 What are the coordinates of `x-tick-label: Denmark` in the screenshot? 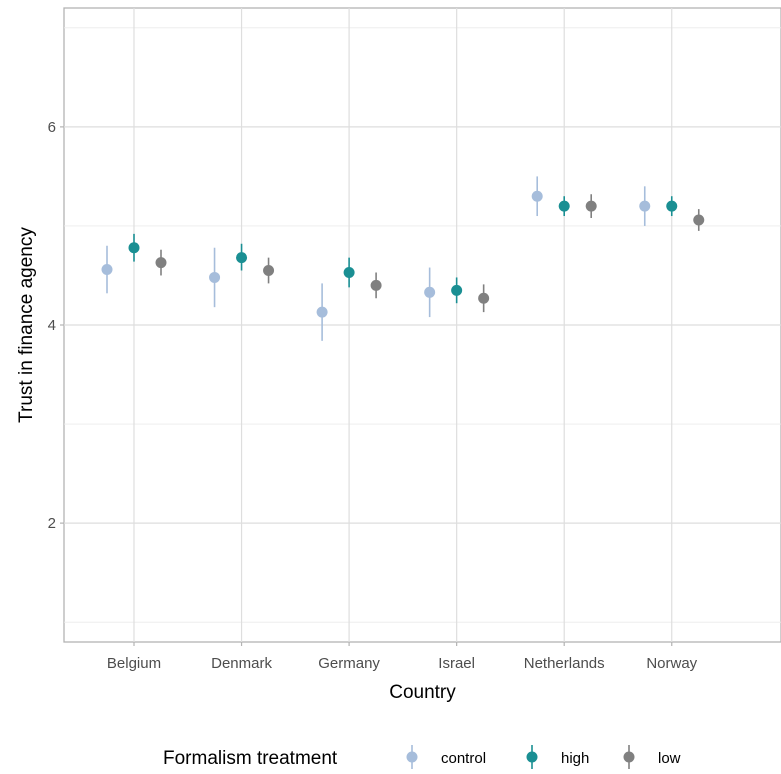 It's located at (241, 663).